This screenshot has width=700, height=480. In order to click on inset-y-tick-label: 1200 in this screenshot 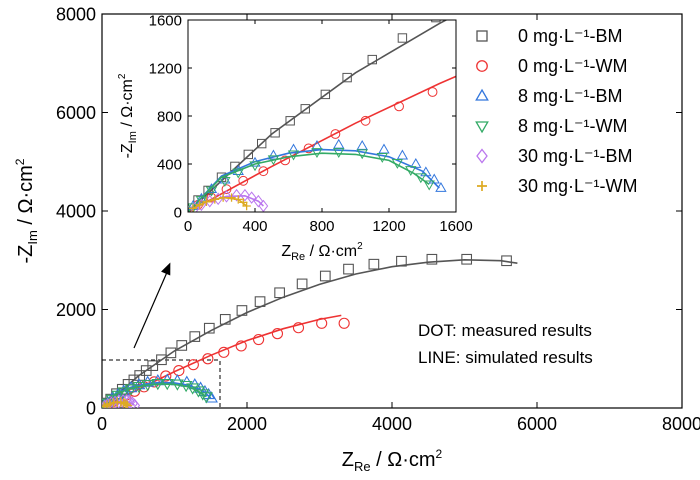, I will do `click(165, 68)`.